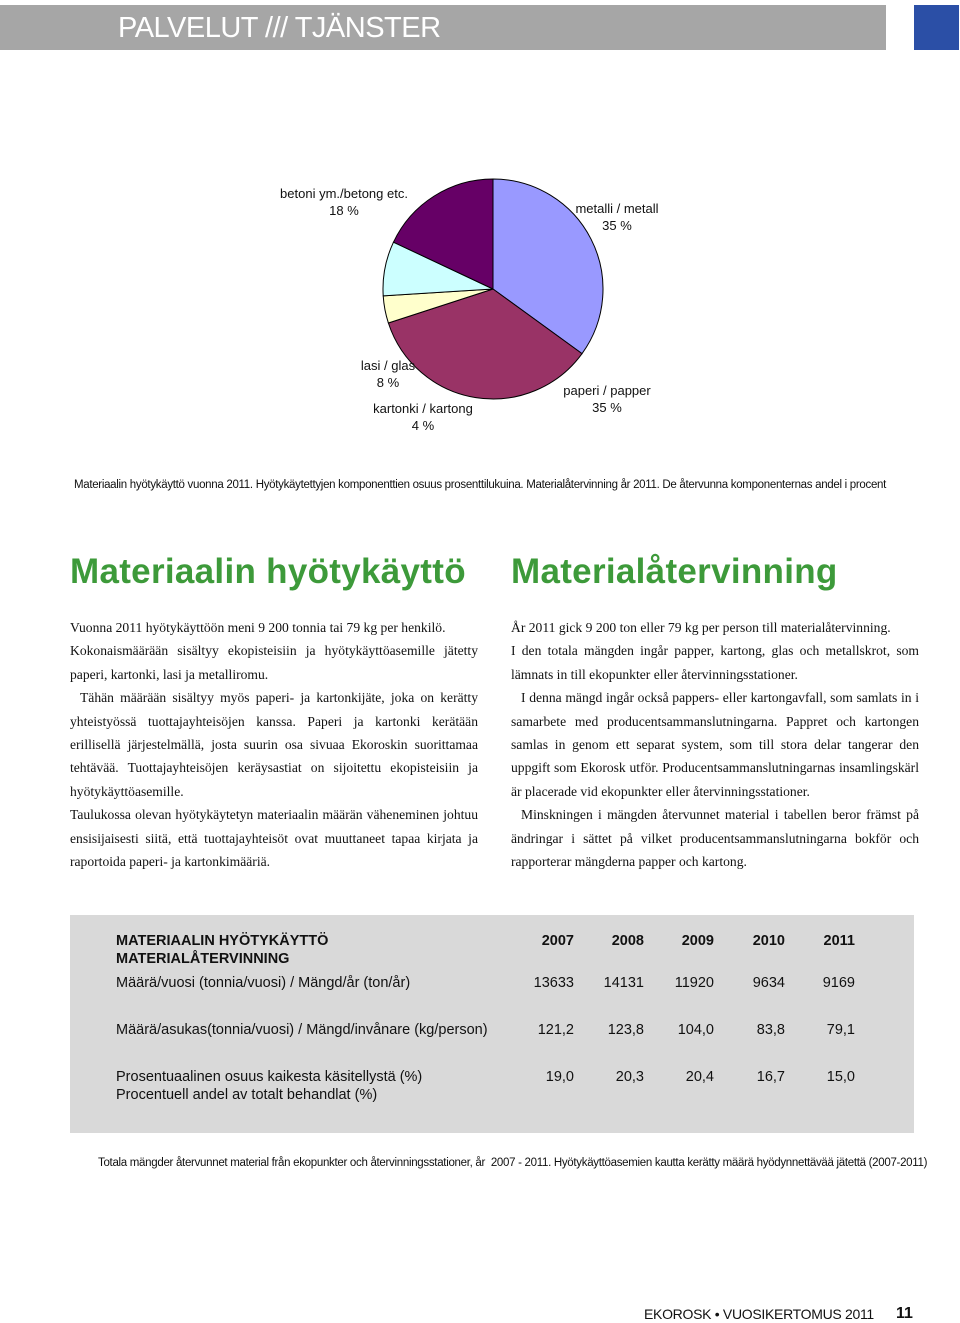 The image size is (960, 1323). What do you see at coordinates (694, 983) in the screenshot?
I see `table-cell: 11920` at bounding box center [694, 983].